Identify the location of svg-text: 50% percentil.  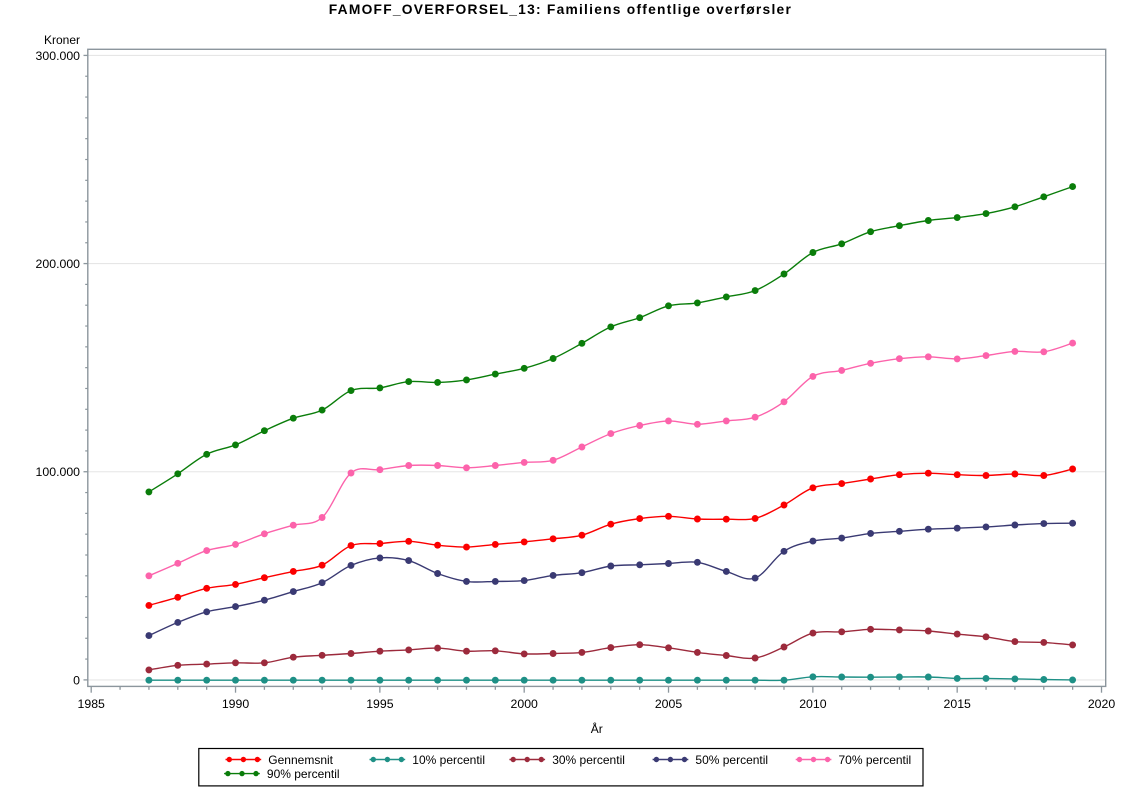
(731, 760).